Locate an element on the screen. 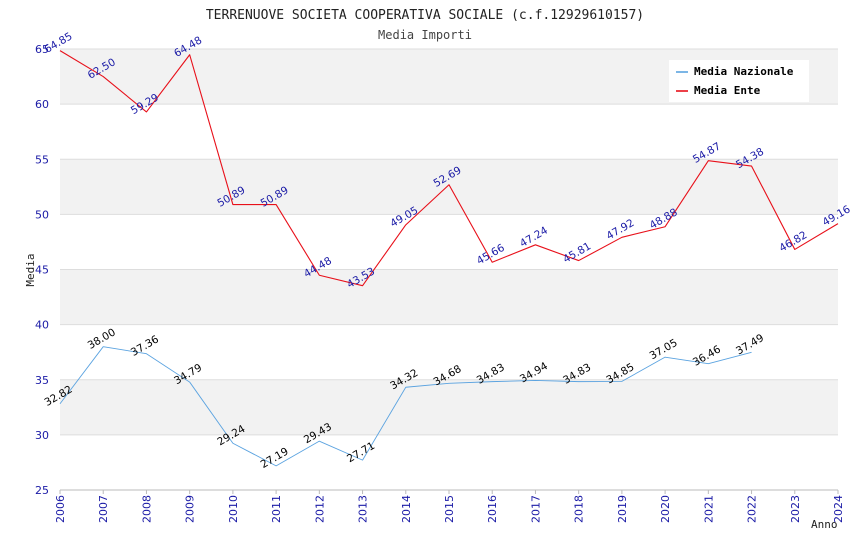  y-axis-label: Media is located at coordinates (30, 269).